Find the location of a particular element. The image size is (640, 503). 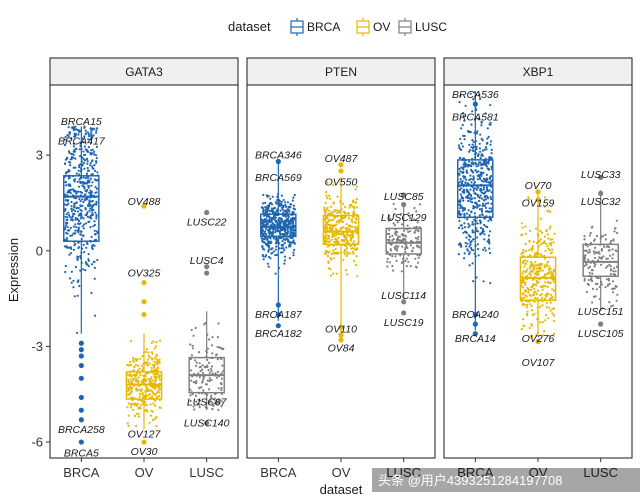

sample-label: LUSC22 is located at coordinates (207, 223).